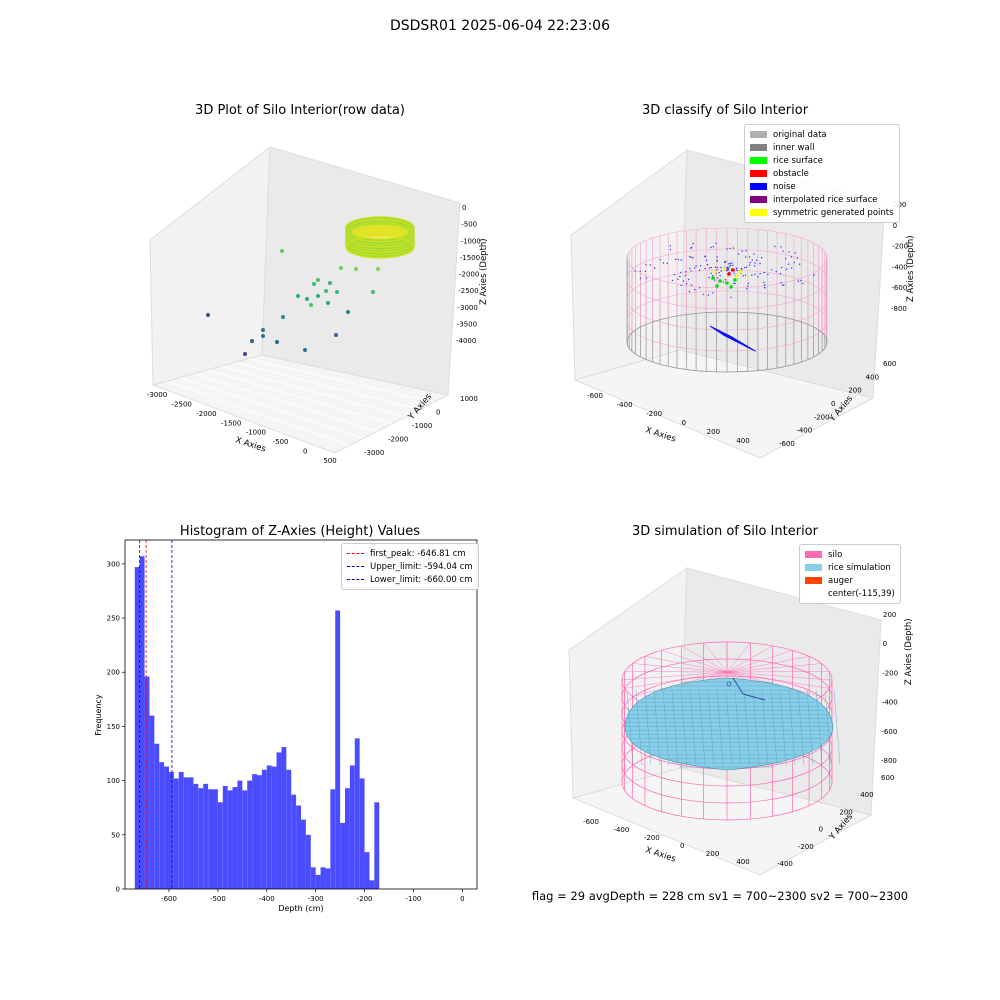 The height and width of the screenshot is (1000, 1000). Describe the element at coordinates (890, 703) in the screenshot. I see `z-axis-tick: -400` at that location.